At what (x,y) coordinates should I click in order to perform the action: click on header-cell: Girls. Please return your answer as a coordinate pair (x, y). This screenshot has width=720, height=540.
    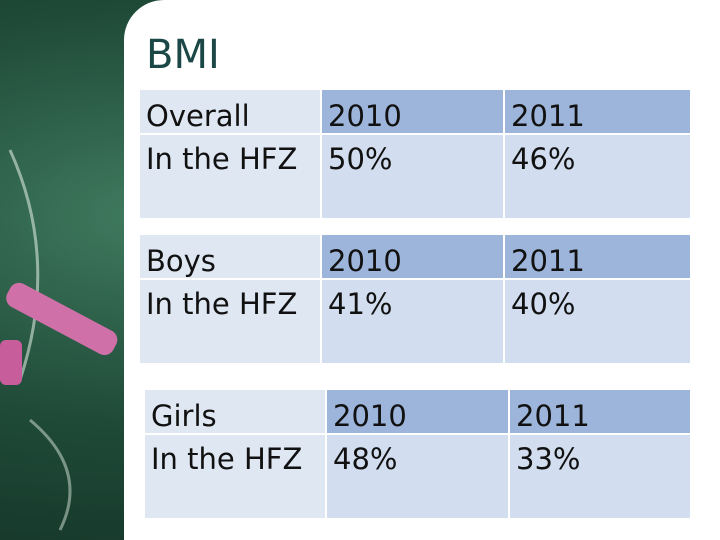
    Looking at the image, I should click on (235, 411).